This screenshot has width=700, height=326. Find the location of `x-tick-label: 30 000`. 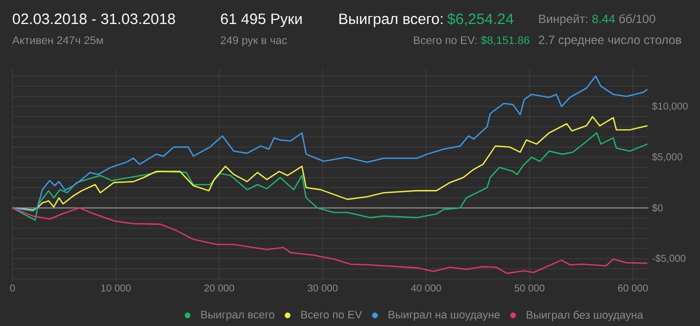

x-tick-label: 30 000 is located at coordinates (323, 288).